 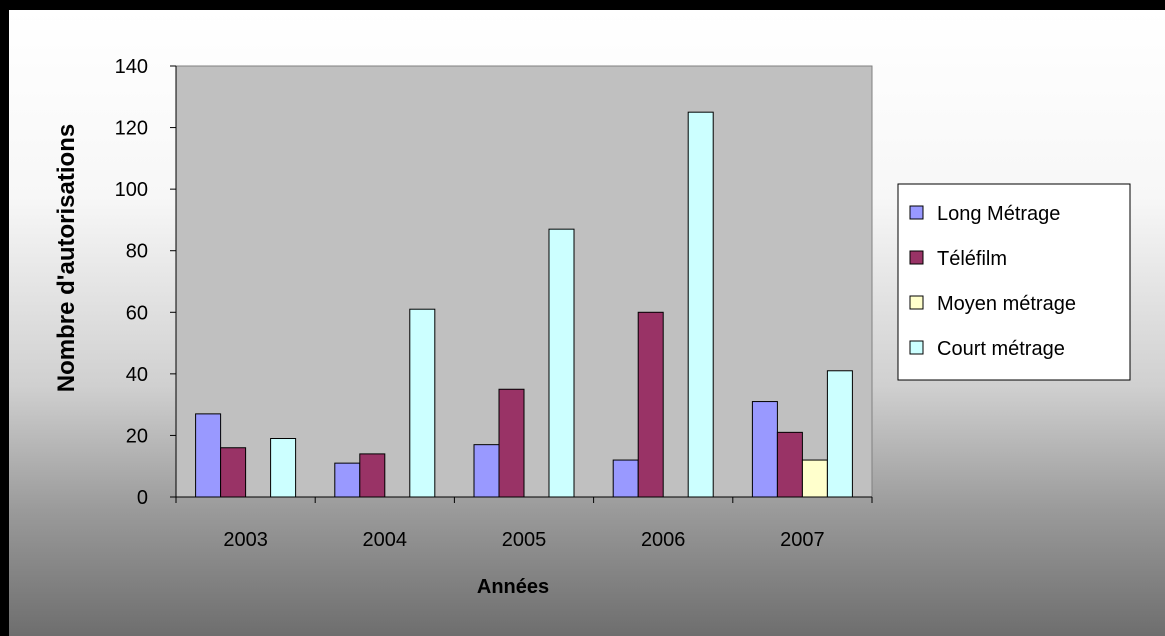 I want to click on y-ticks: 0 20 40 60 80 100 120 140, so click(x=145, y=282).